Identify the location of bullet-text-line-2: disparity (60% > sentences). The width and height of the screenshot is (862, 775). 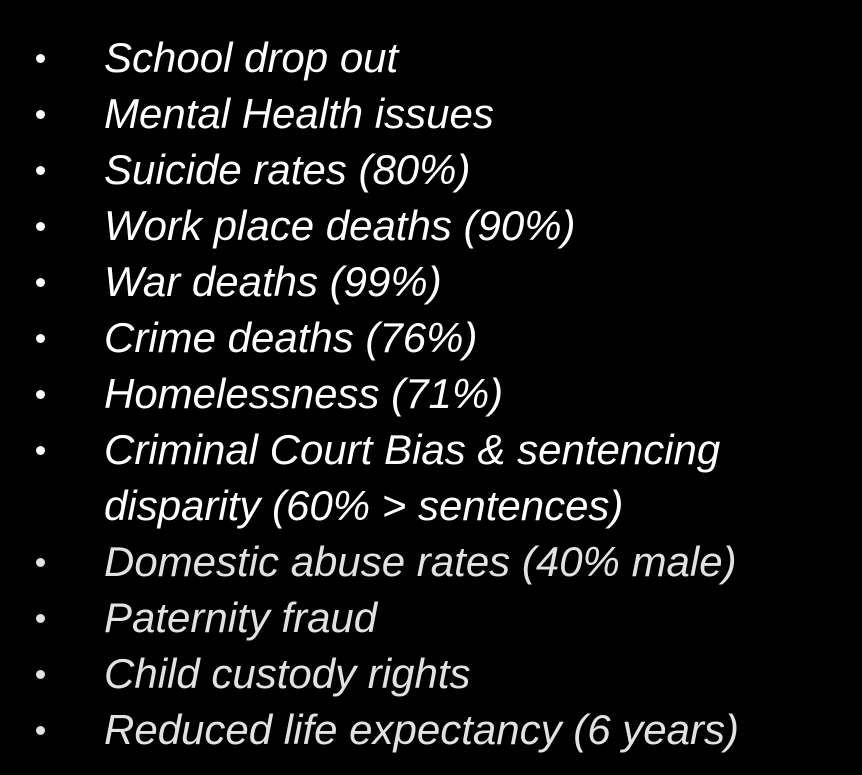
(364, 505).